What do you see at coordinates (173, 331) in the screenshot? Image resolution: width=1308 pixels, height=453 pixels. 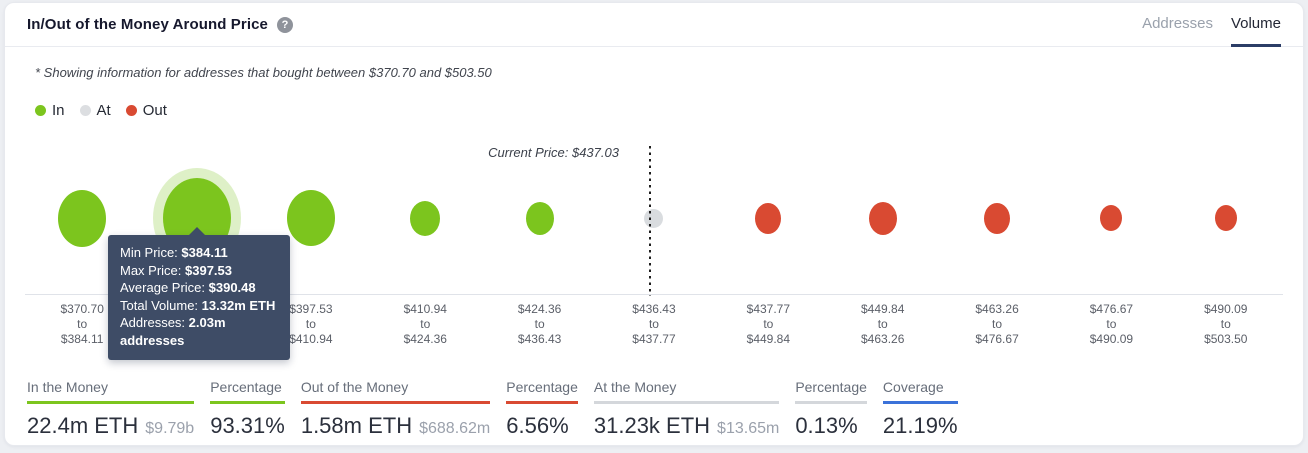 I see `tooltip-row: Addresses: 2.03m addresses` at bounding box center [173, 331].